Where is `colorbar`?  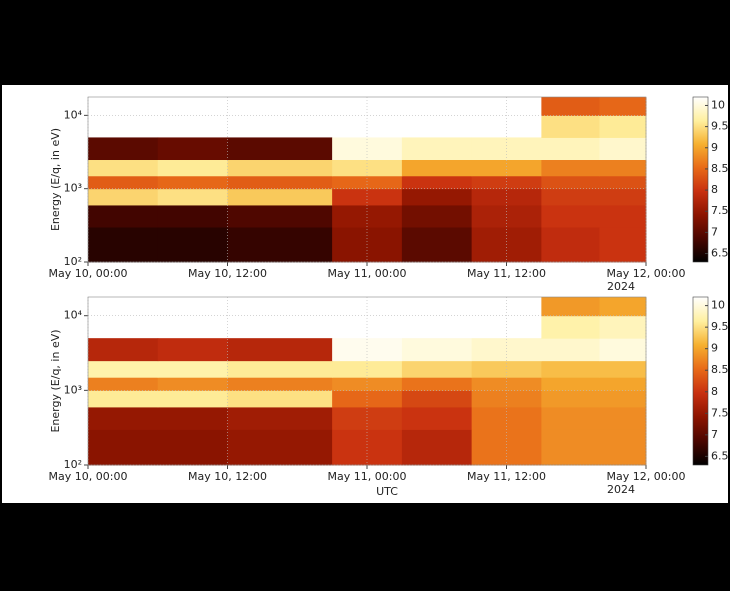 colorbar is located at coordinates (700, 179).